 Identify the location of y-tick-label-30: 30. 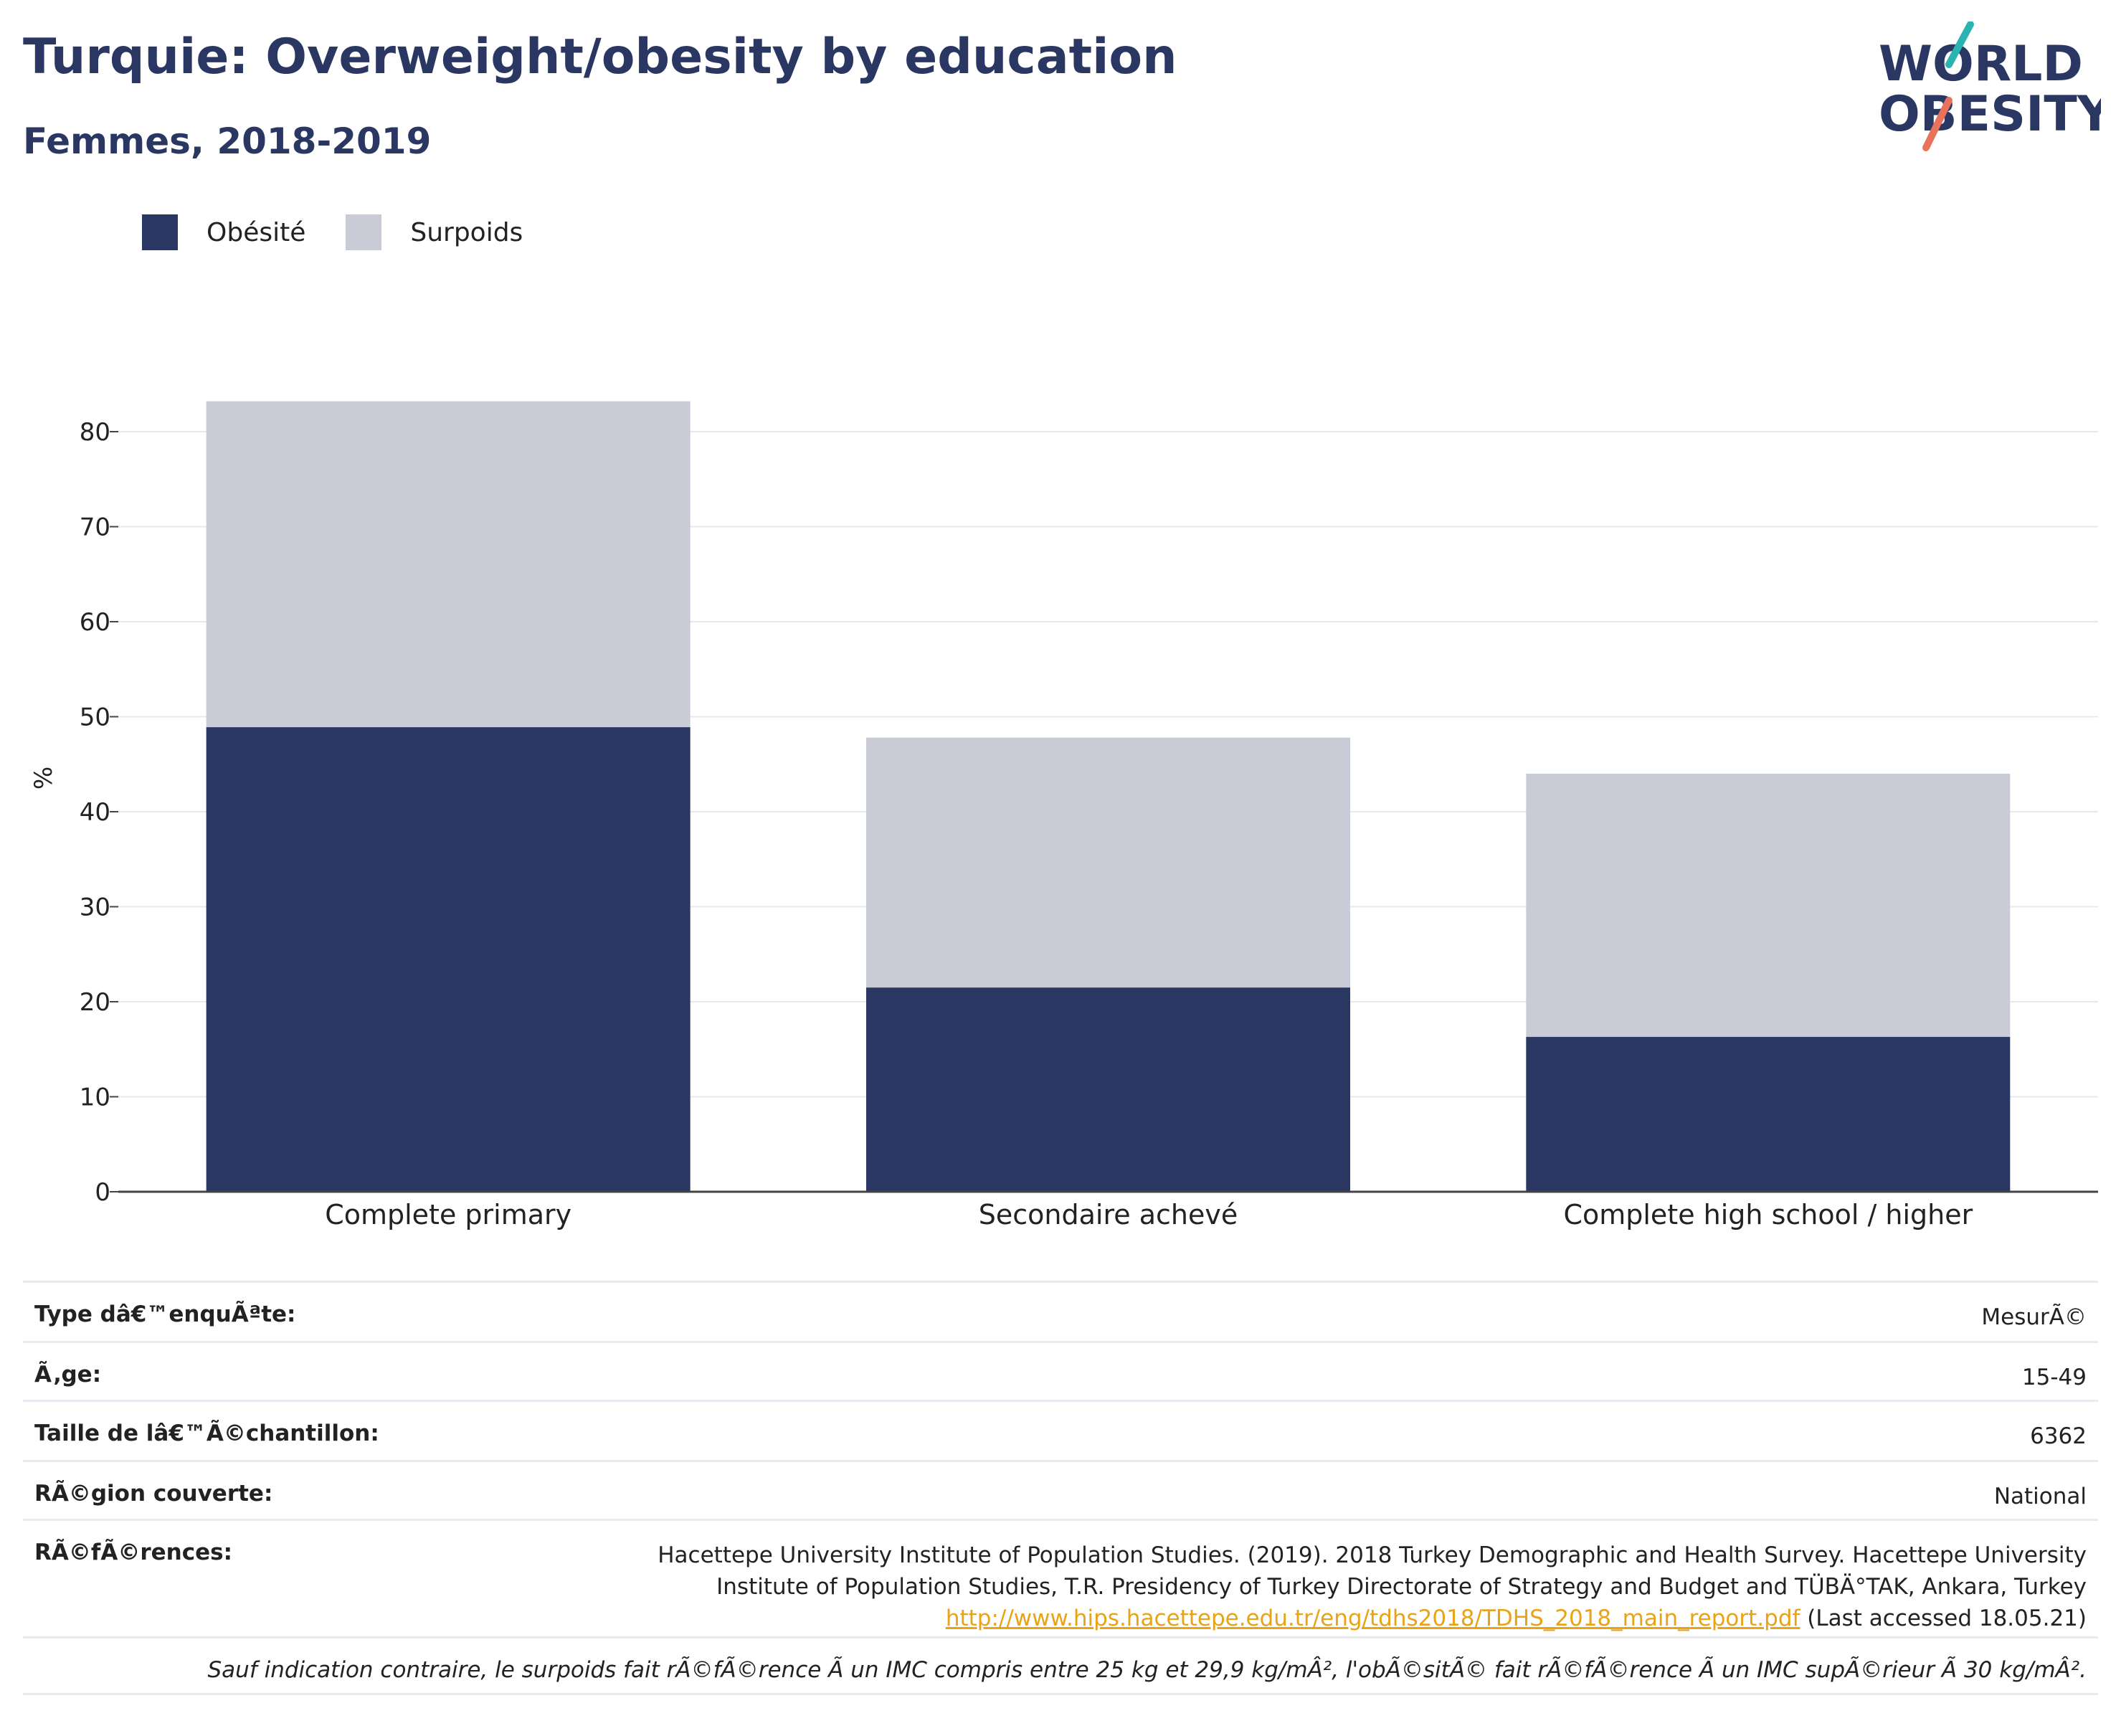
(95, 907).